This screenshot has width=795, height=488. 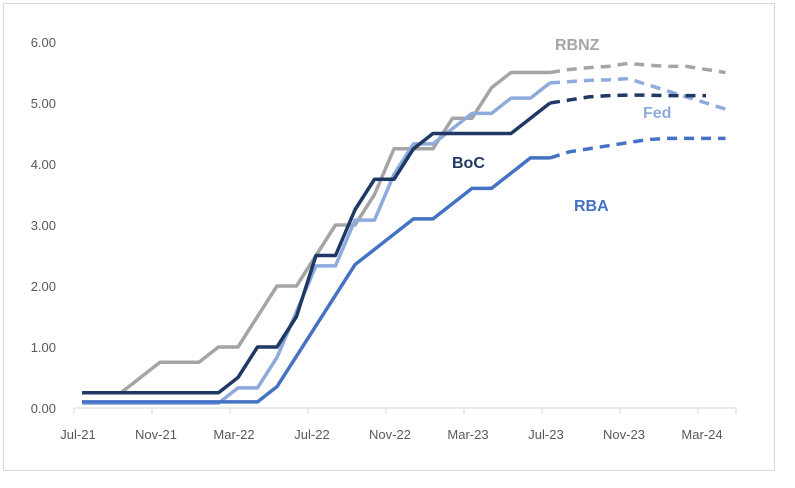 I want to click on x-tick-label: Jul-23, so click(x=545, y=434).